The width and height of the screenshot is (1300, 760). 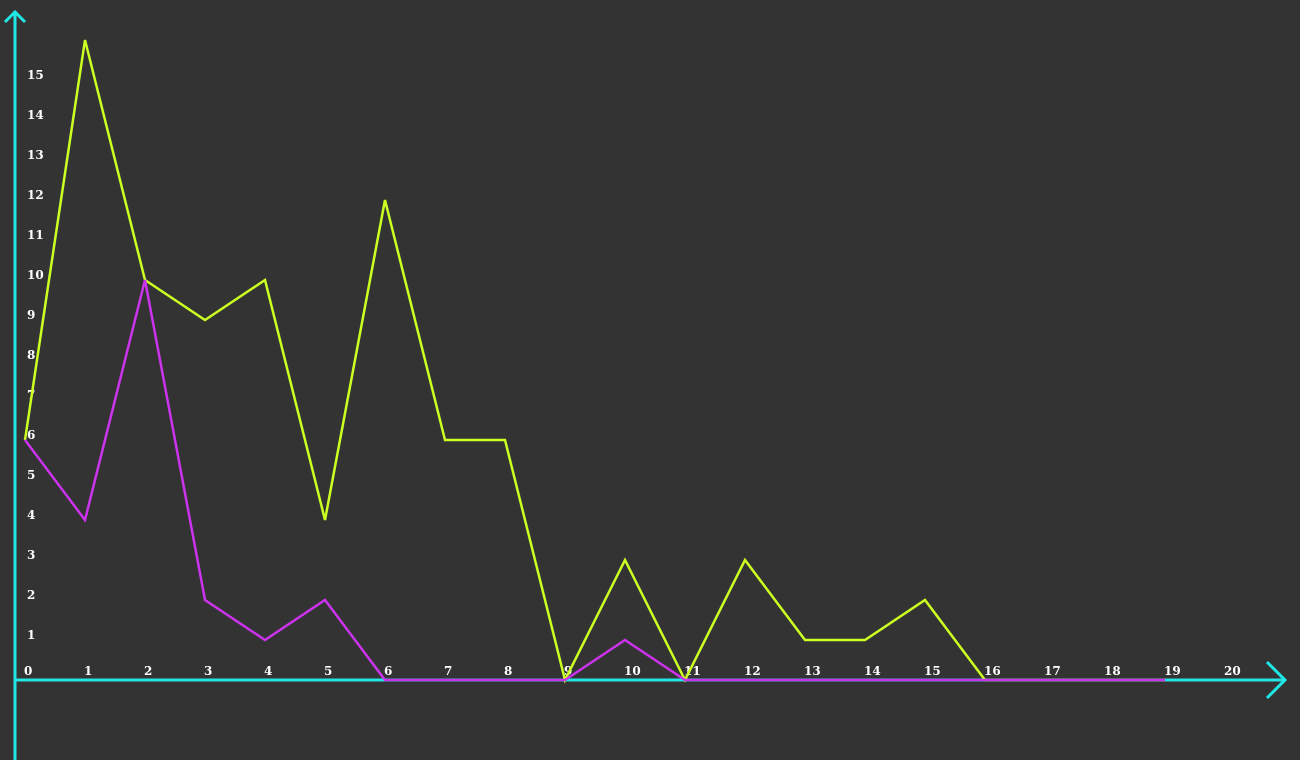 I want to click on x-tick-label: 15, so click(x=932, y=671).